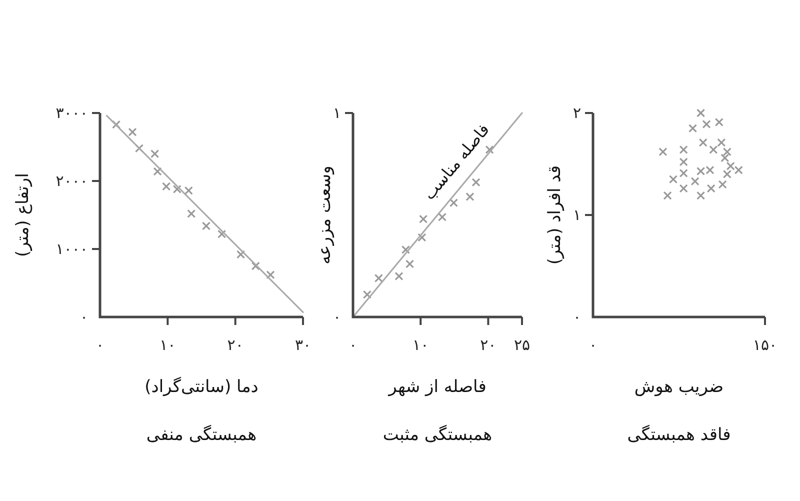 This screenshot has width=800, height=501. Describe the element at coordinates (303, 345) in the screenshot. I see `x-tick-label: ۳۰` at that location.